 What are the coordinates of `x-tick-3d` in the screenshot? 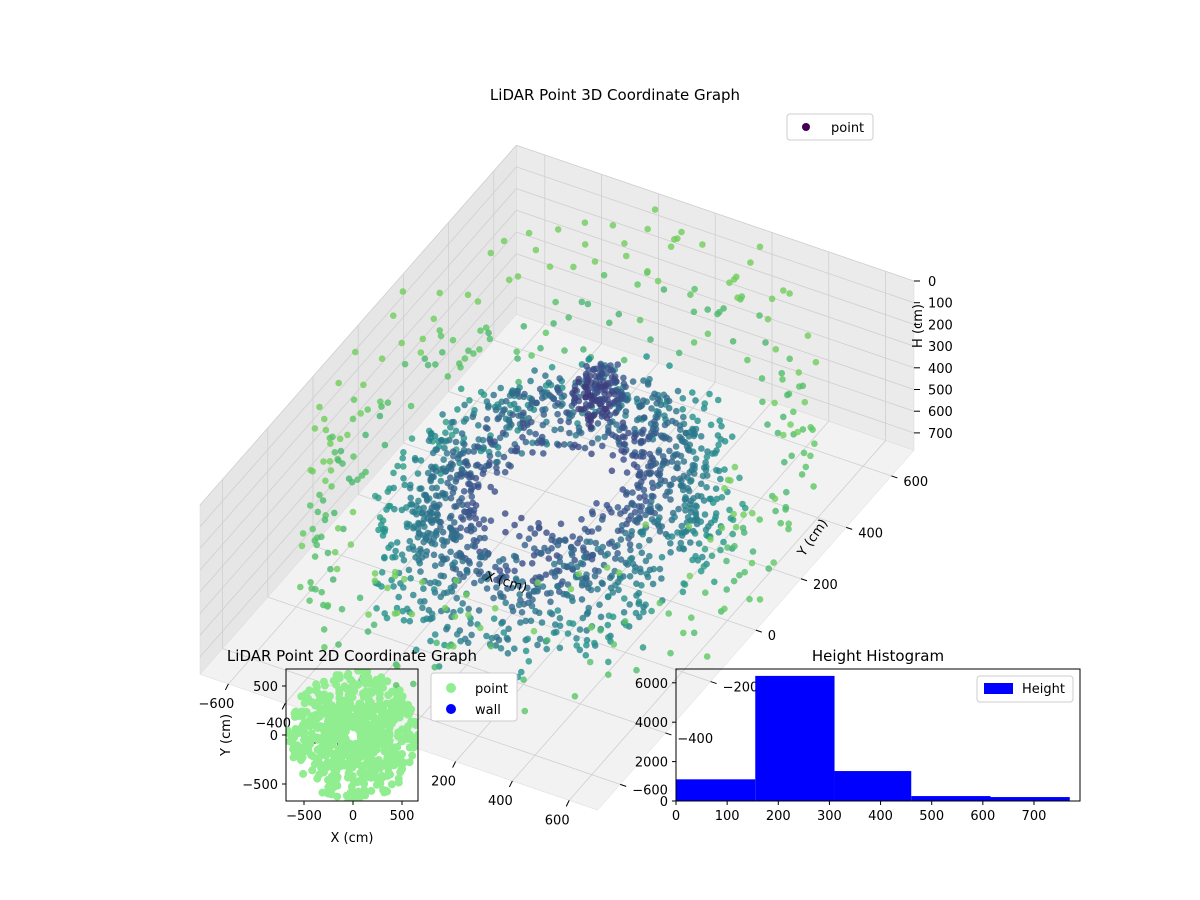 It's located at (567, 803).